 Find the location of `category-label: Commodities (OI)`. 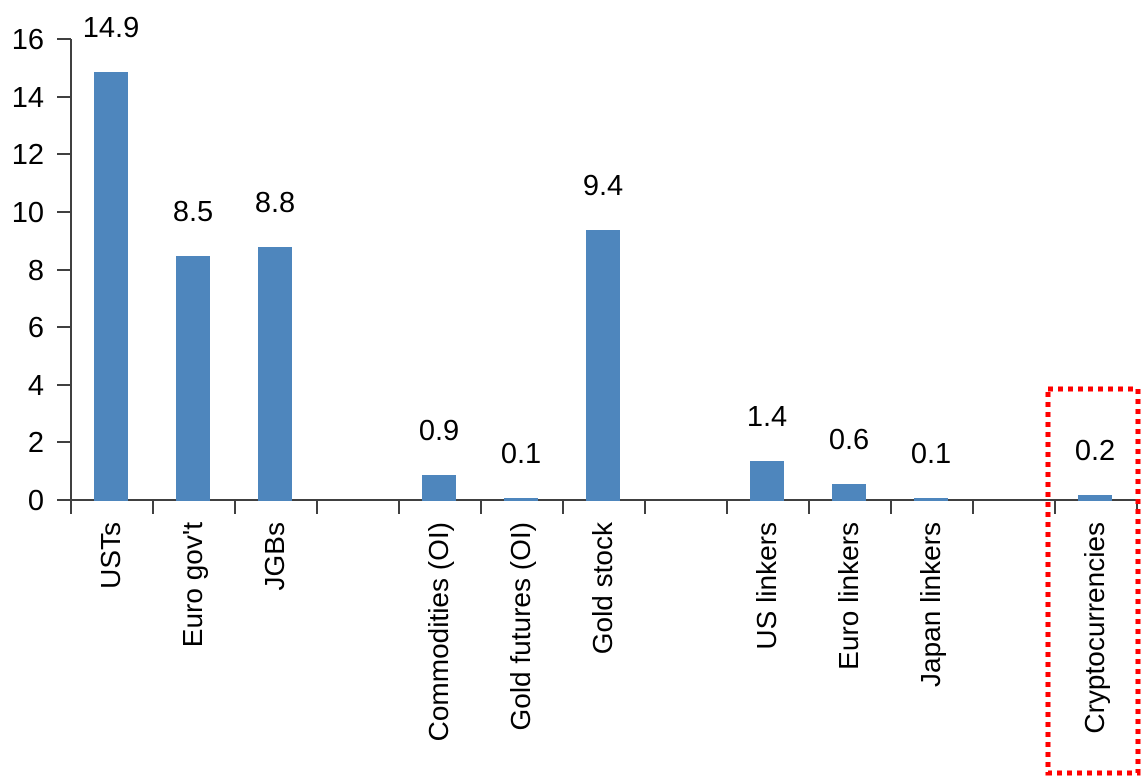

category-label: Commodities (OI) is located at coordinates (438, 632).